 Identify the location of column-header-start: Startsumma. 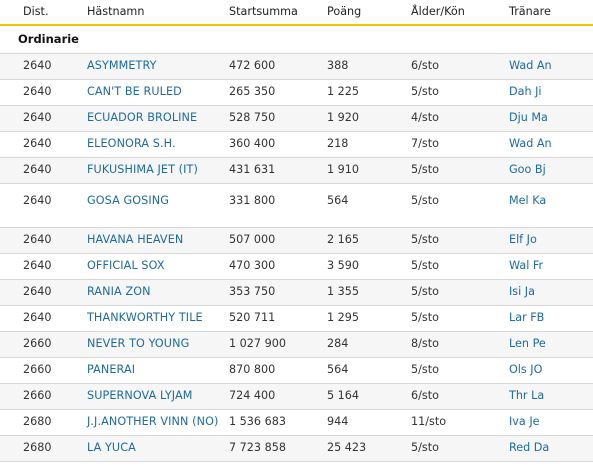
(263, 11).